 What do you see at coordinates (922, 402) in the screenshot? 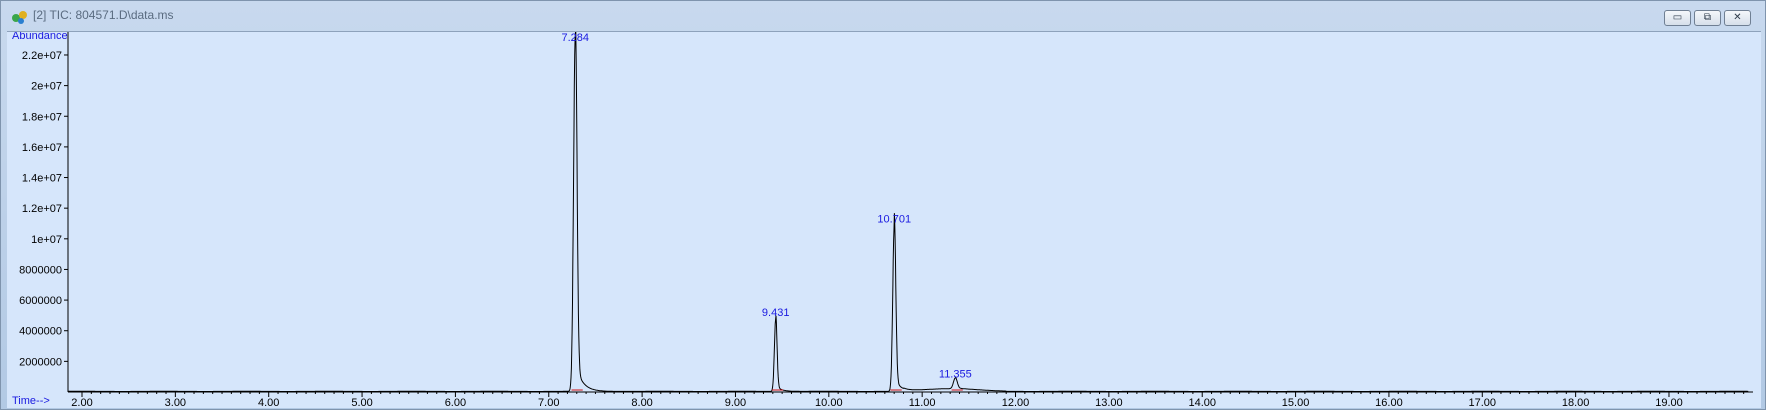
I see `x-tick-label: 11.00` at bounding box center [922, 402].